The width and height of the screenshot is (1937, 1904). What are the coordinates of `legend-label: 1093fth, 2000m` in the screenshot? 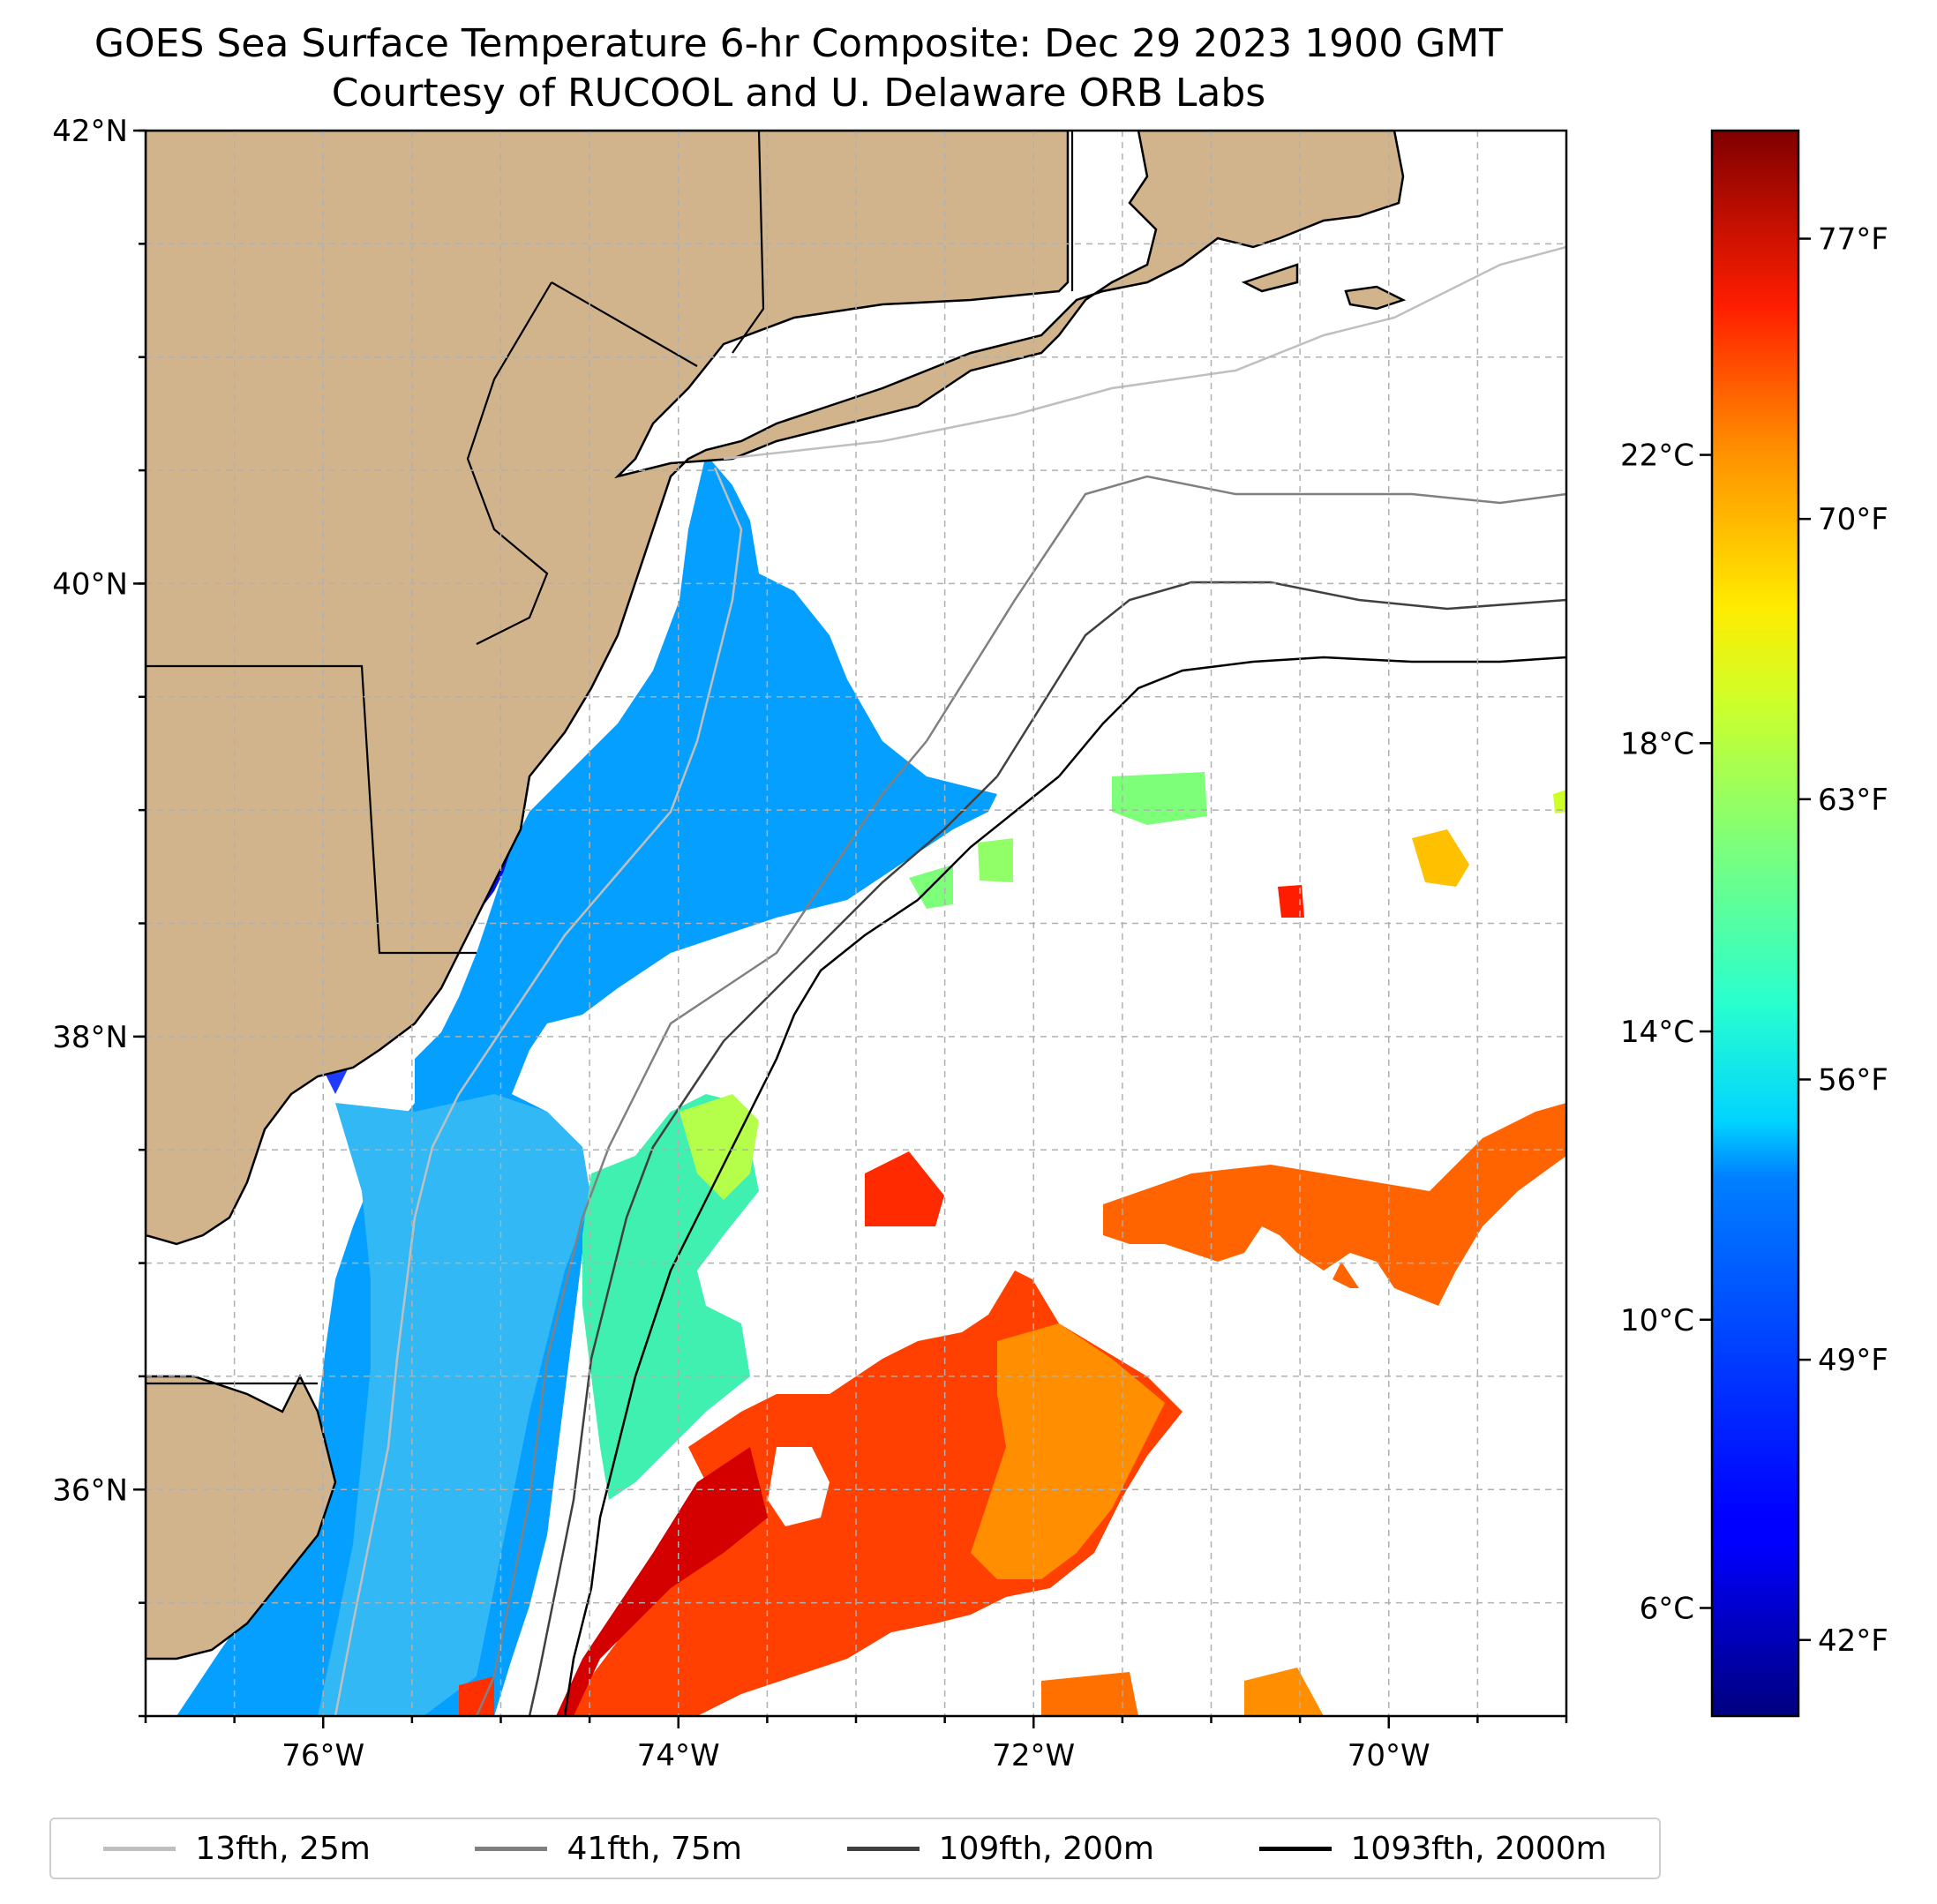 It's located at (1479, 1848).